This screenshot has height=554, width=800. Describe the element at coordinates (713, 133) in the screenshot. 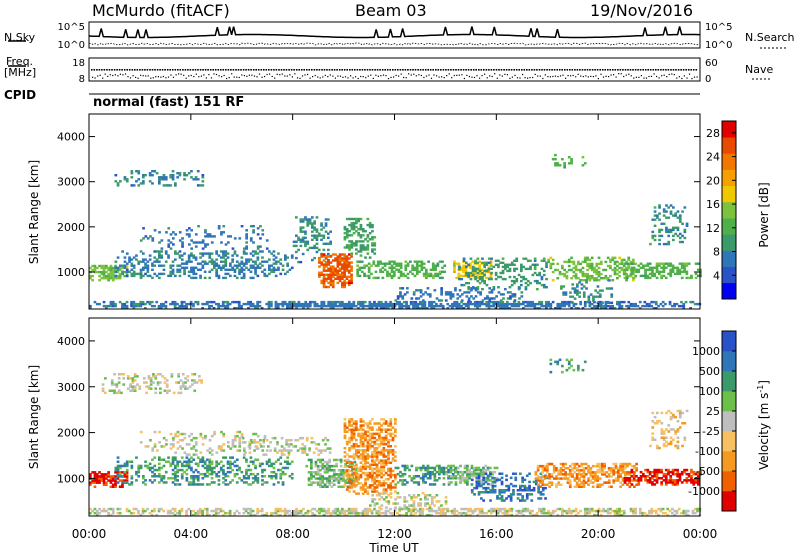

I see `colorbar-tick-label: 28` at that location.